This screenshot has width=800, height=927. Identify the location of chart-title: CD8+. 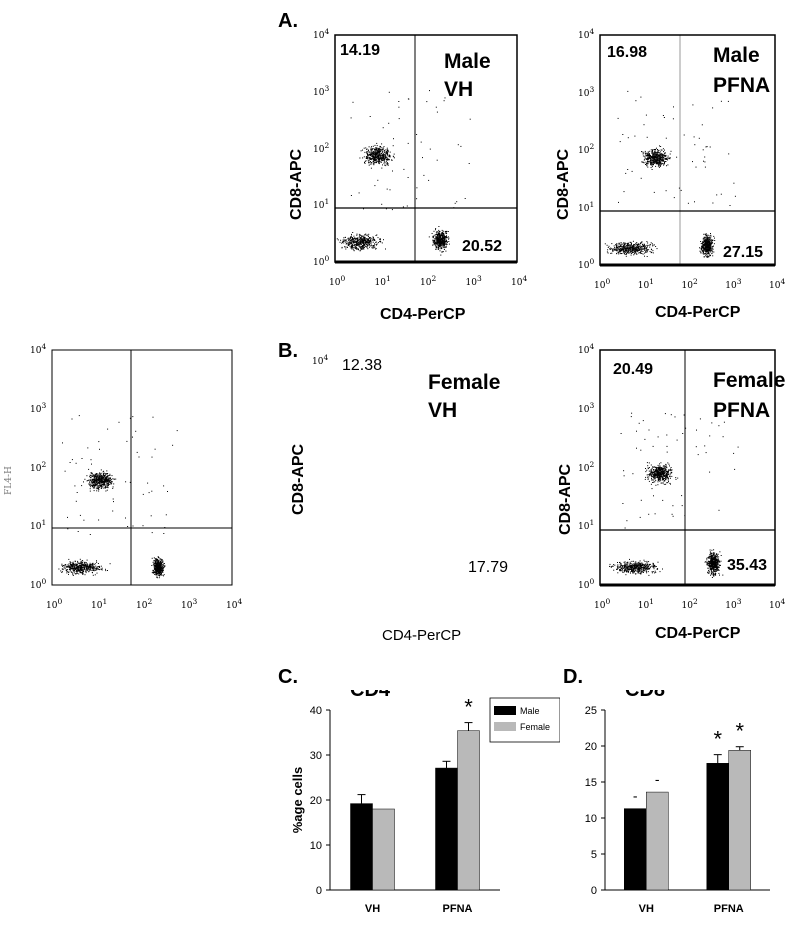
(648, 695).